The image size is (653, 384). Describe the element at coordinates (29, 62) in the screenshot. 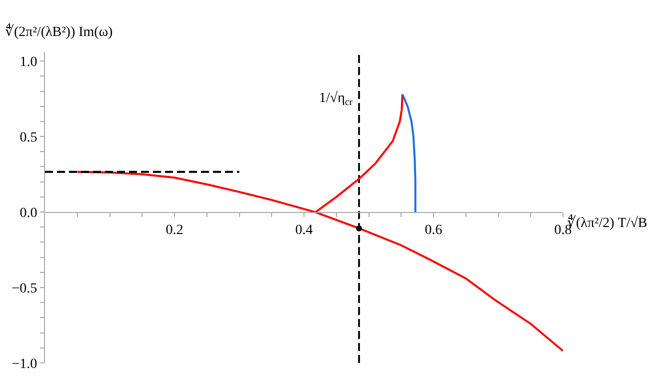

I see `y-tick-label: 1.0` at that location.